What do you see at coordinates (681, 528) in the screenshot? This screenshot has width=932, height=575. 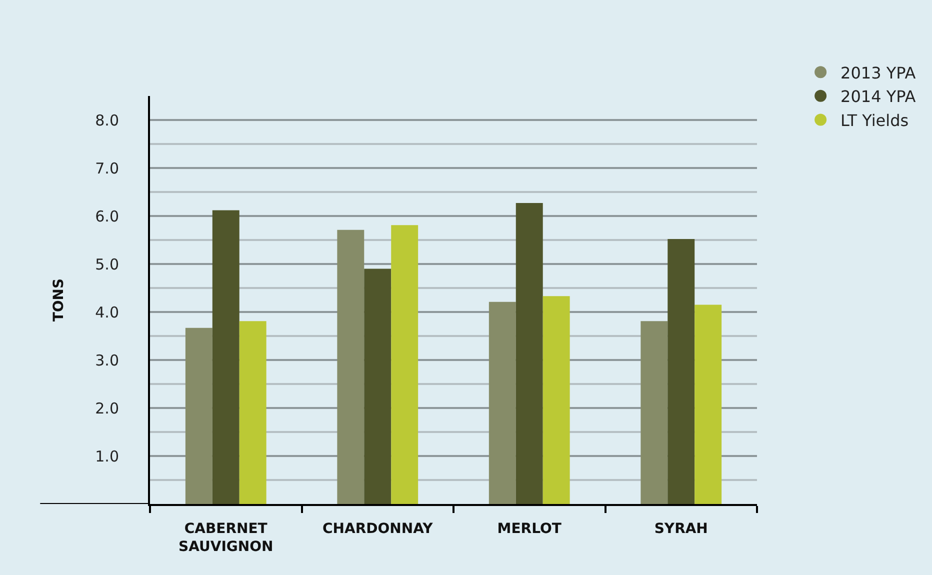 I see `x-tick-label: SYRAH` at bounding box center [681, 528].